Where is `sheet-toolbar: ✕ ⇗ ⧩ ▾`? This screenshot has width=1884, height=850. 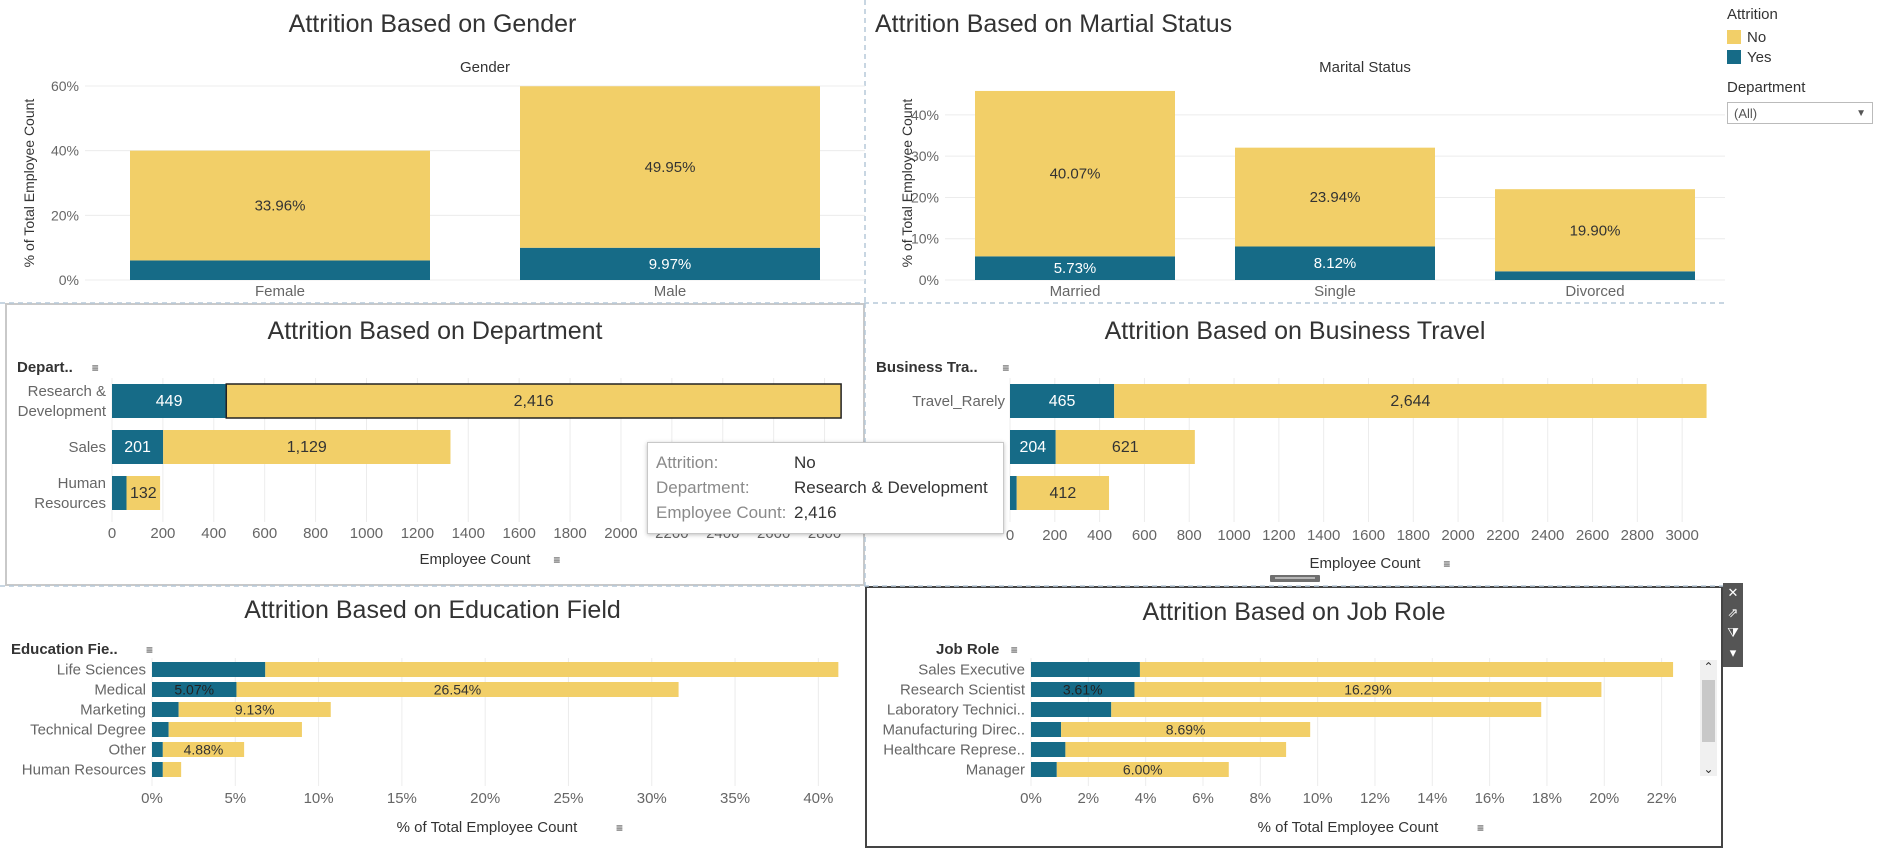 sheet-toolbar: ✕ ⇗ ⧩ ▾ is located at coordinates (1733, 625).